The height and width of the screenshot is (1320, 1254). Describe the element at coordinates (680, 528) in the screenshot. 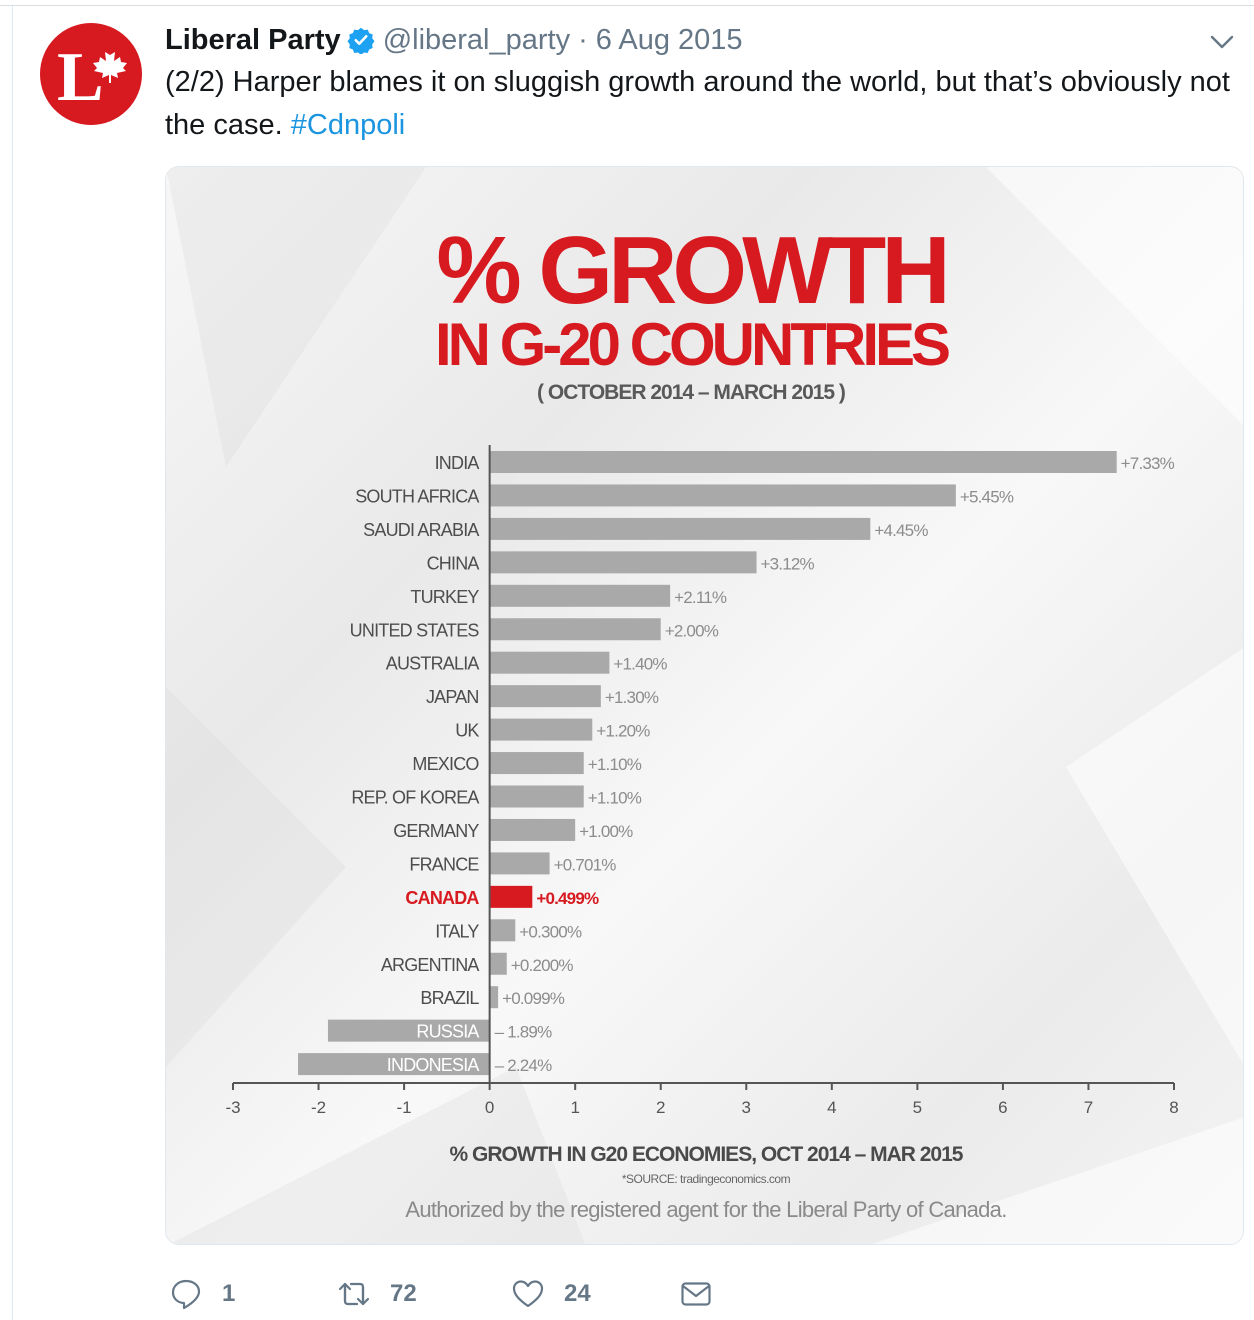

I see `bar-saudi-arabia` at that location.